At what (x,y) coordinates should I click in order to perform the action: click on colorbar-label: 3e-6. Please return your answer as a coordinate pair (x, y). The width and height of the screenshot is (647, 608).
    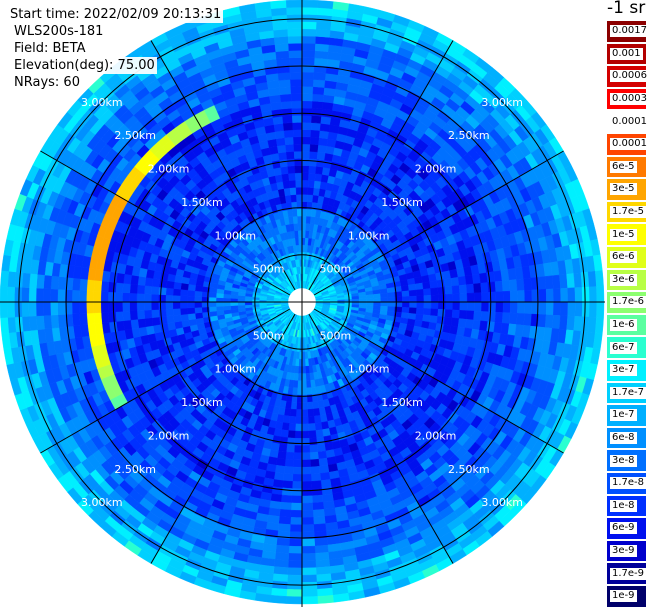
    Looking at the image, I should click on (623, 279).